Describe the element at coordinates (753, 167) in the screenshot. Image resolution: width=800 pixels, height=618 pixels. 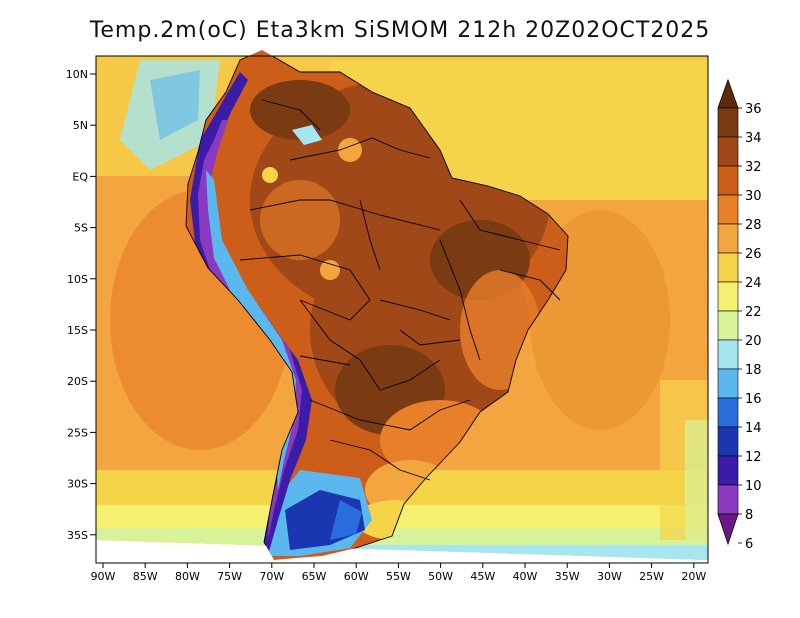
I see `colorbar-label: 32` at that location.